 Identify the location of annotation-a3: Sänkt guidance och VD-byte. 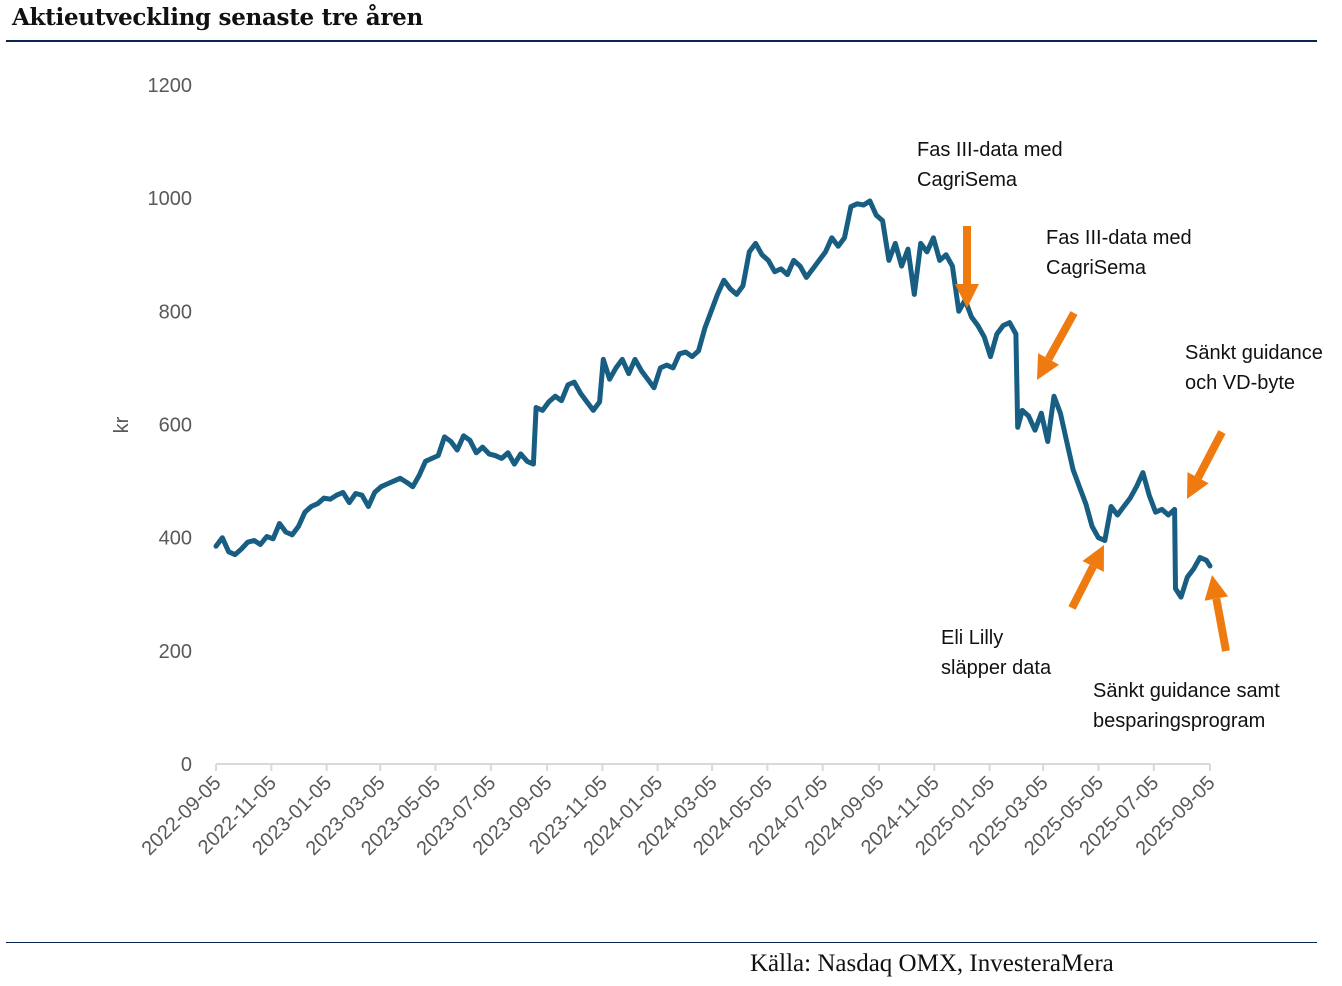
(1254, 420).